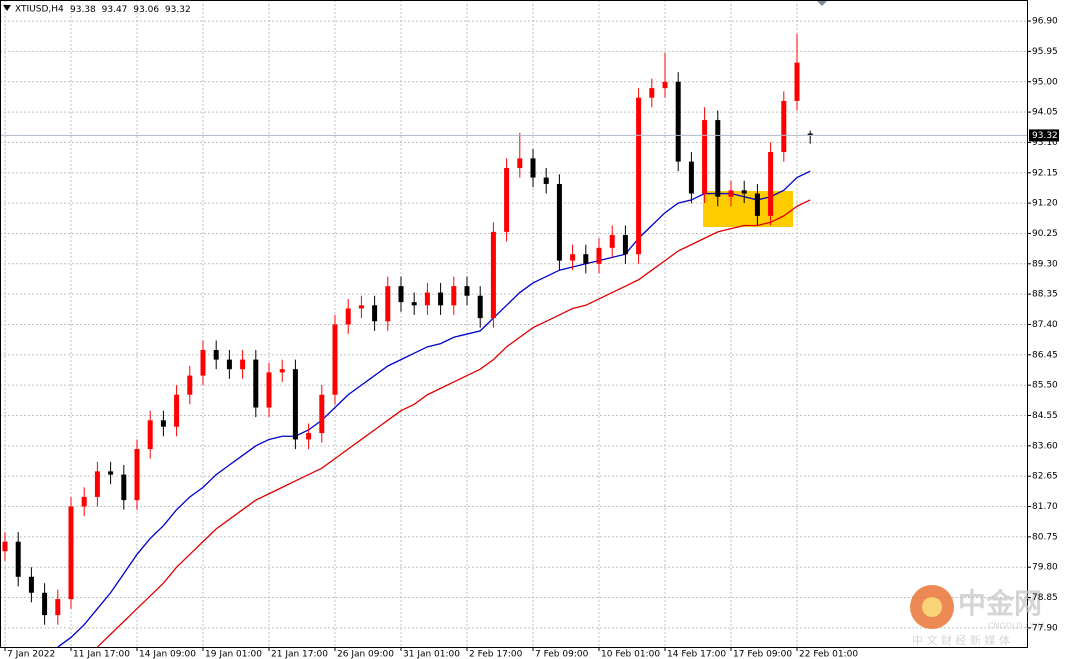 This screenshot has height=659, width=1066. I want to click on logo-inner, so click(932, 607).